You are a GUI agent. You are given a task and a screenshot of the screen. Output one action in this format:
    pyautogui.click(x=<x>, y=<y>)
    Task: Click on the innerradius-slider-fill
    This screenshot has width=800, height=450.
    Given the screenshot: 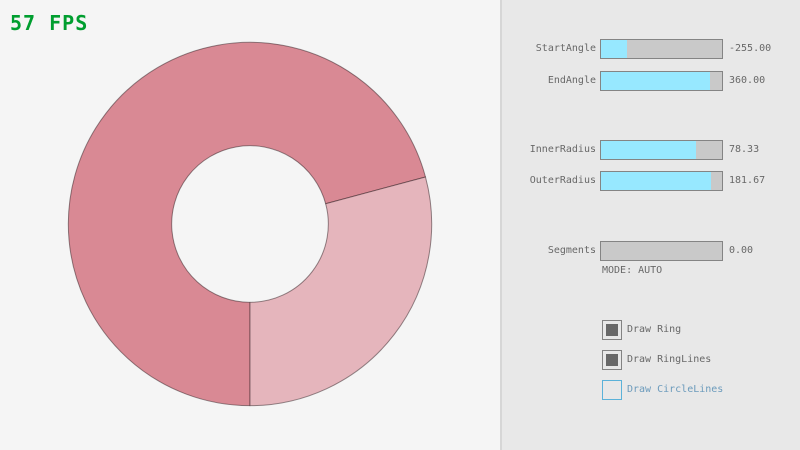 What is the action you would take?
    pyautogui.click(x=648, y=150)
    